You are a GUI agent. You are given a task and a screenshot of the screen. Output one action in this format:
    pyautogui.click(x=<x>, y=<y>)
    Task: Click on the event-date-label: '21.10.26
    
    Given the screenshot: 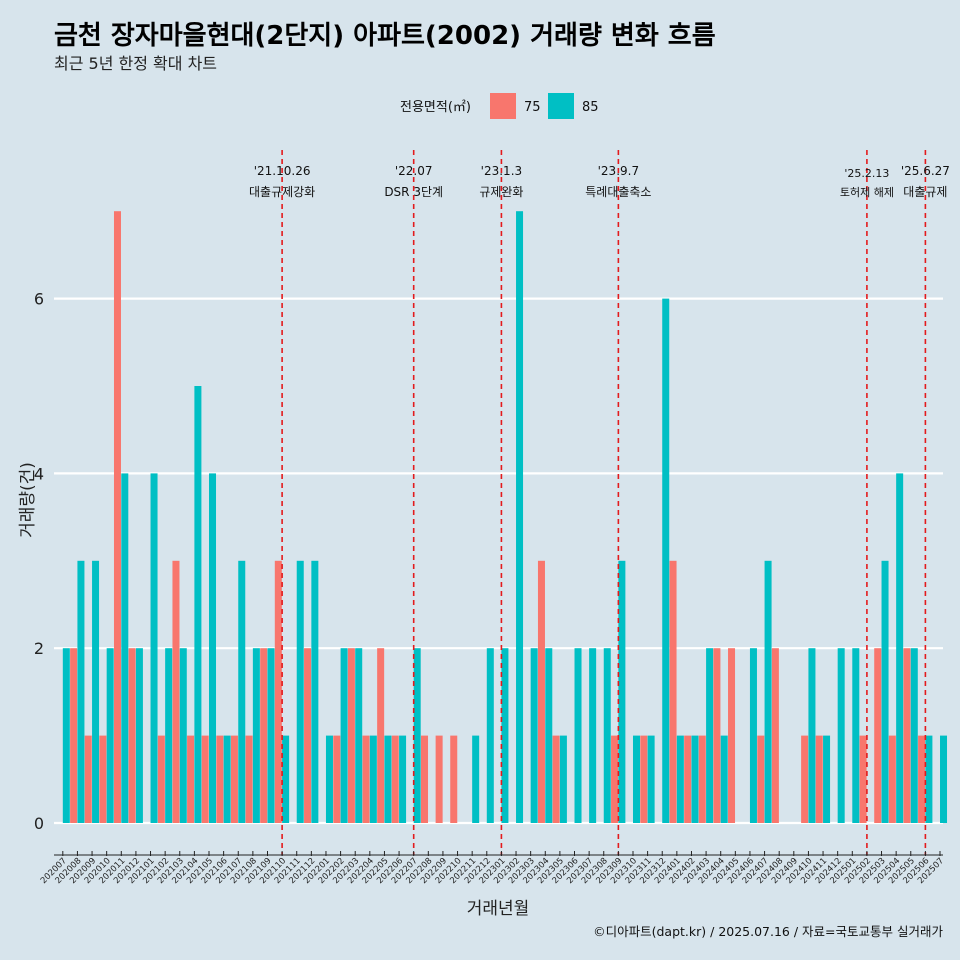 What is the action you would take?
    pyautogui.click(x=282, y=171)
    